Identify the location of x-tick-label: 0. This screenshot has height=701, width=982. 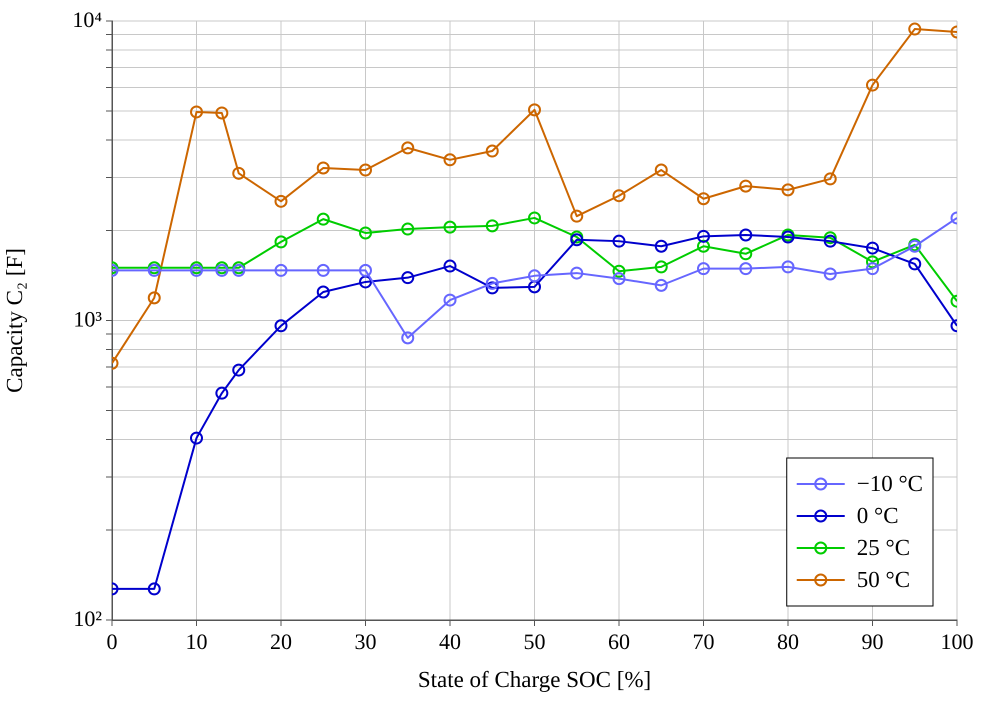
(112, 641).